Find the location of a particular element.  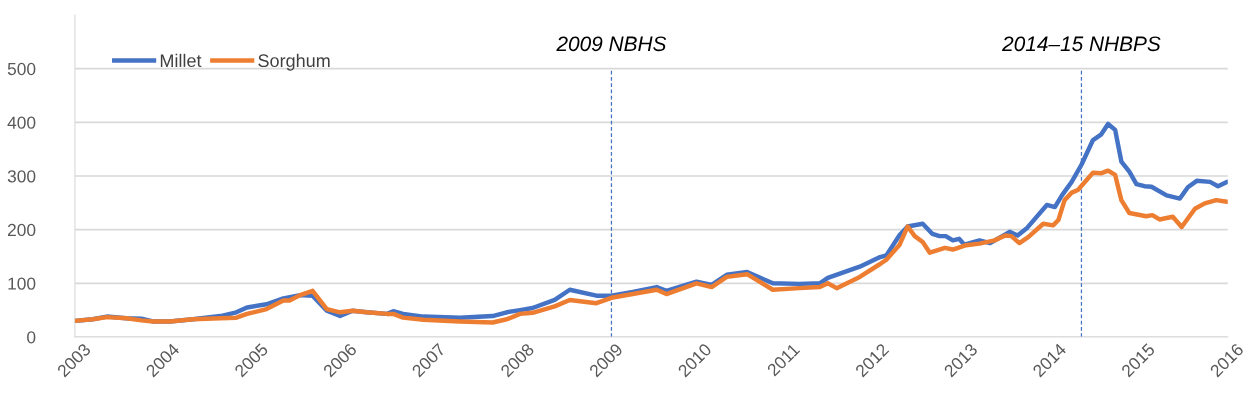

y-tick-label: 300 is located at coordinates (21, 176).